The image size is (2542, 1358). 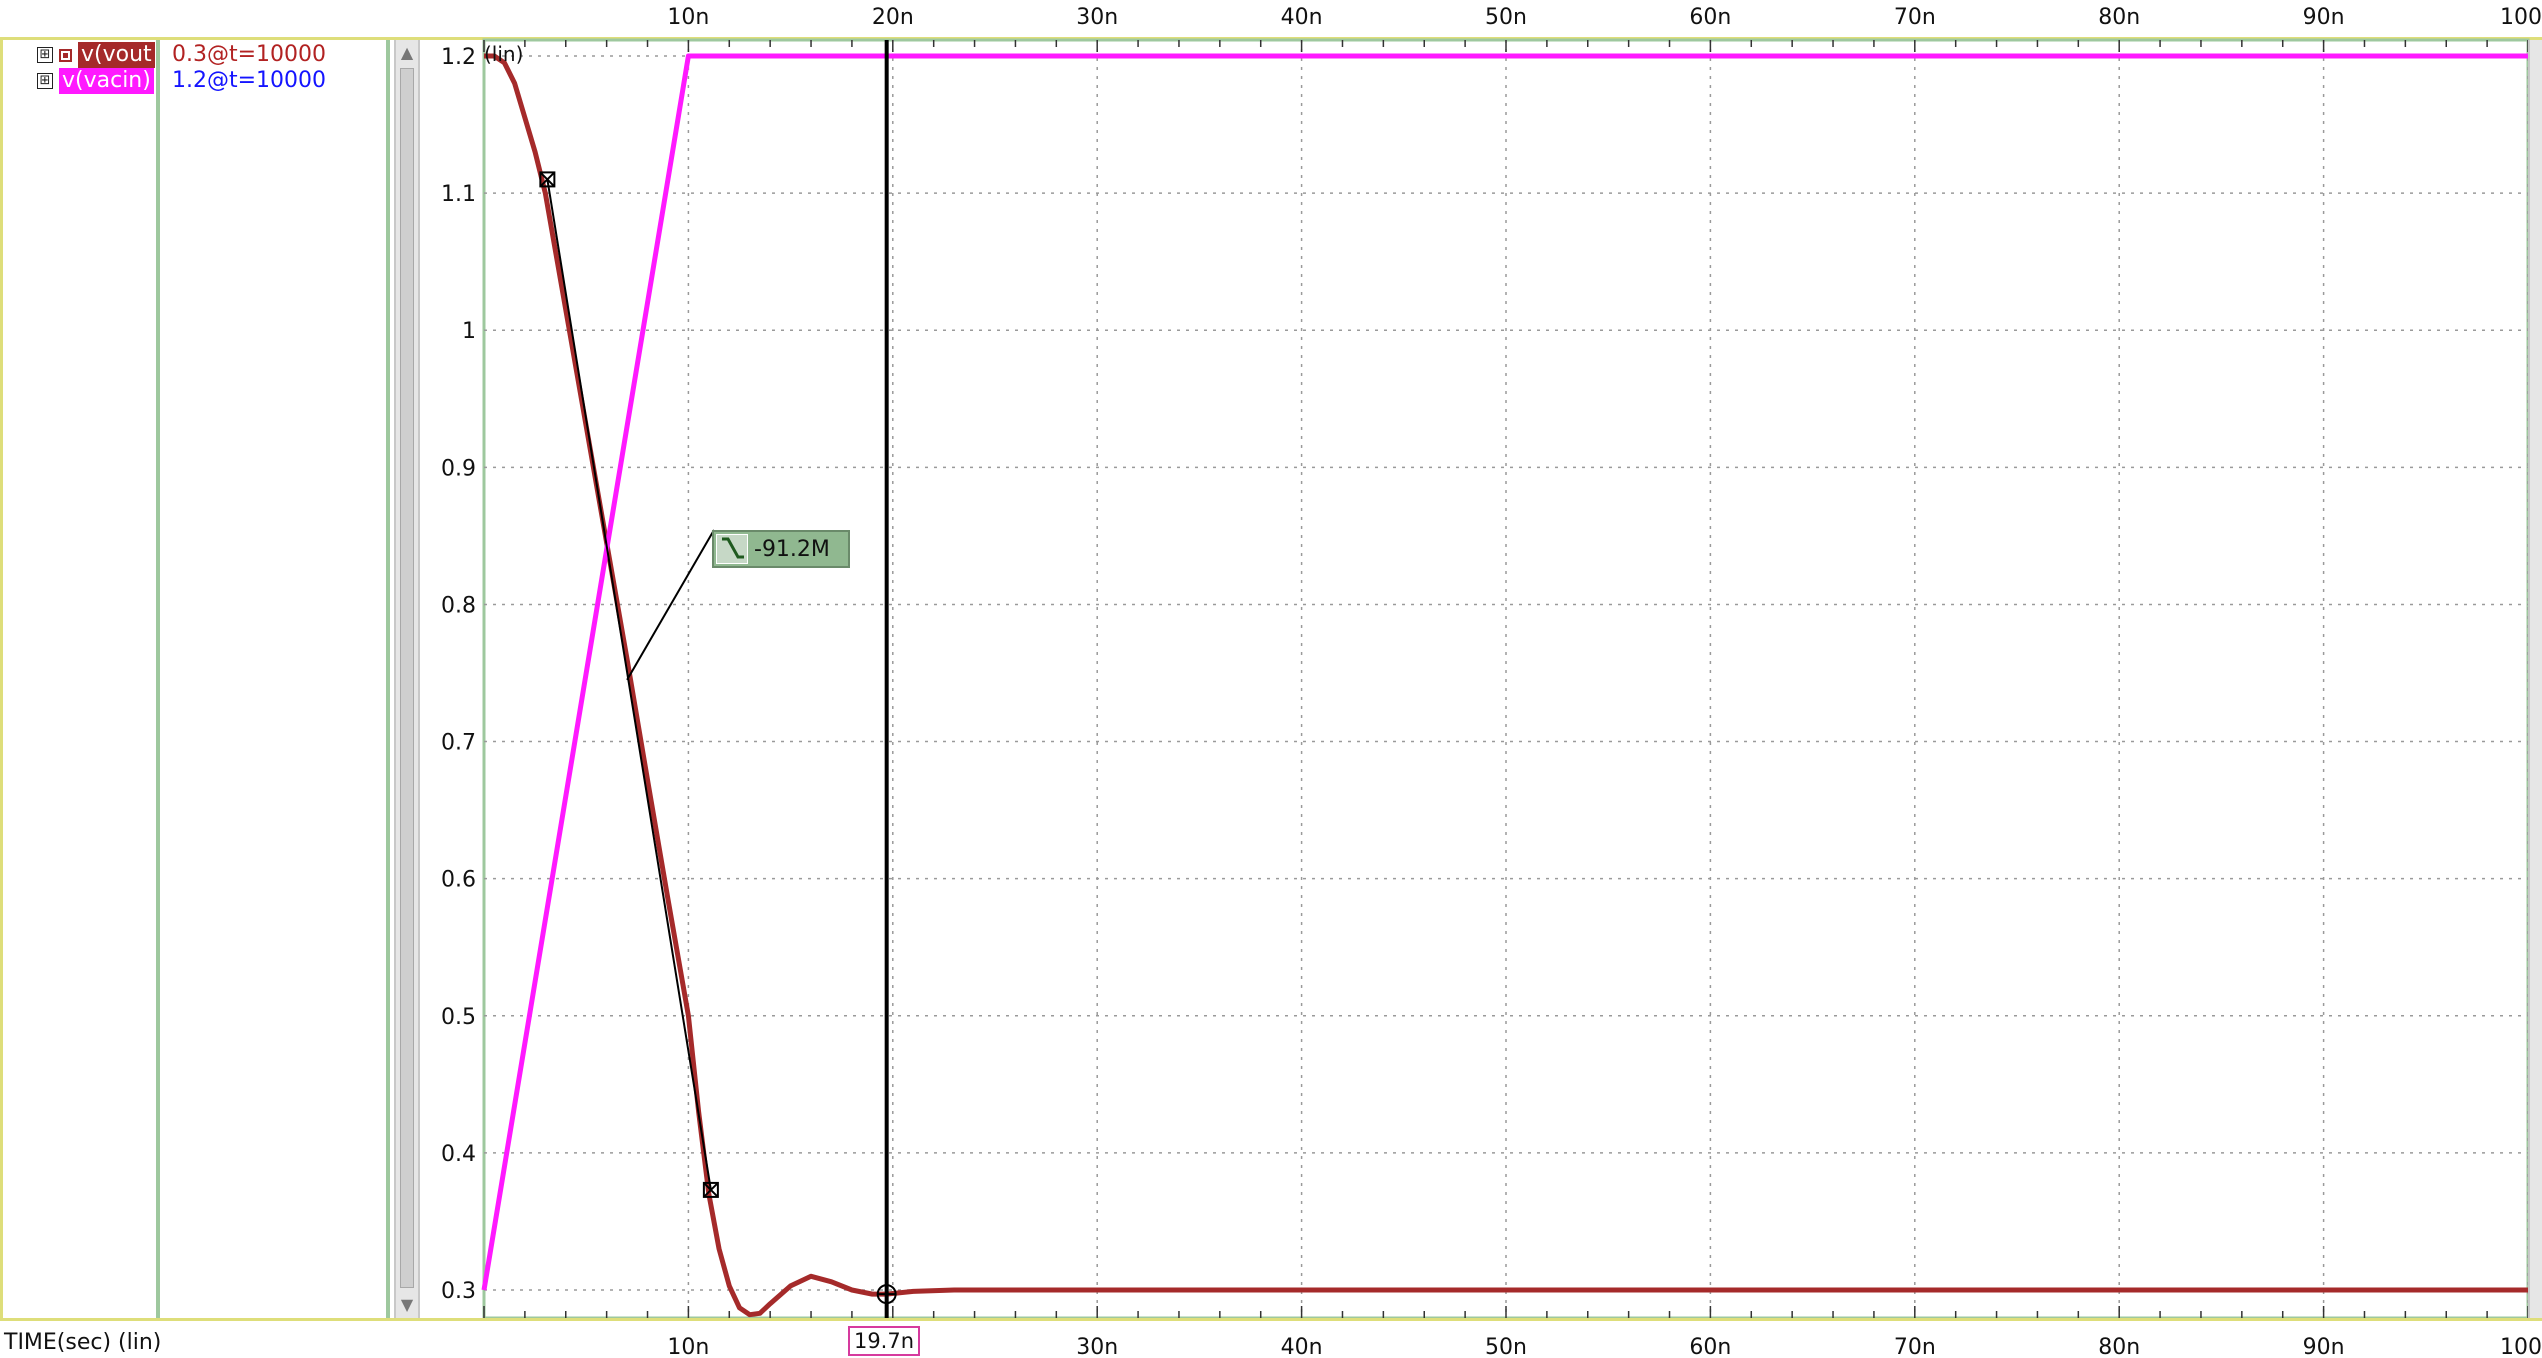 I want to click on x-tick-label-bottom: 30n, so click(x=1097, y=1346).